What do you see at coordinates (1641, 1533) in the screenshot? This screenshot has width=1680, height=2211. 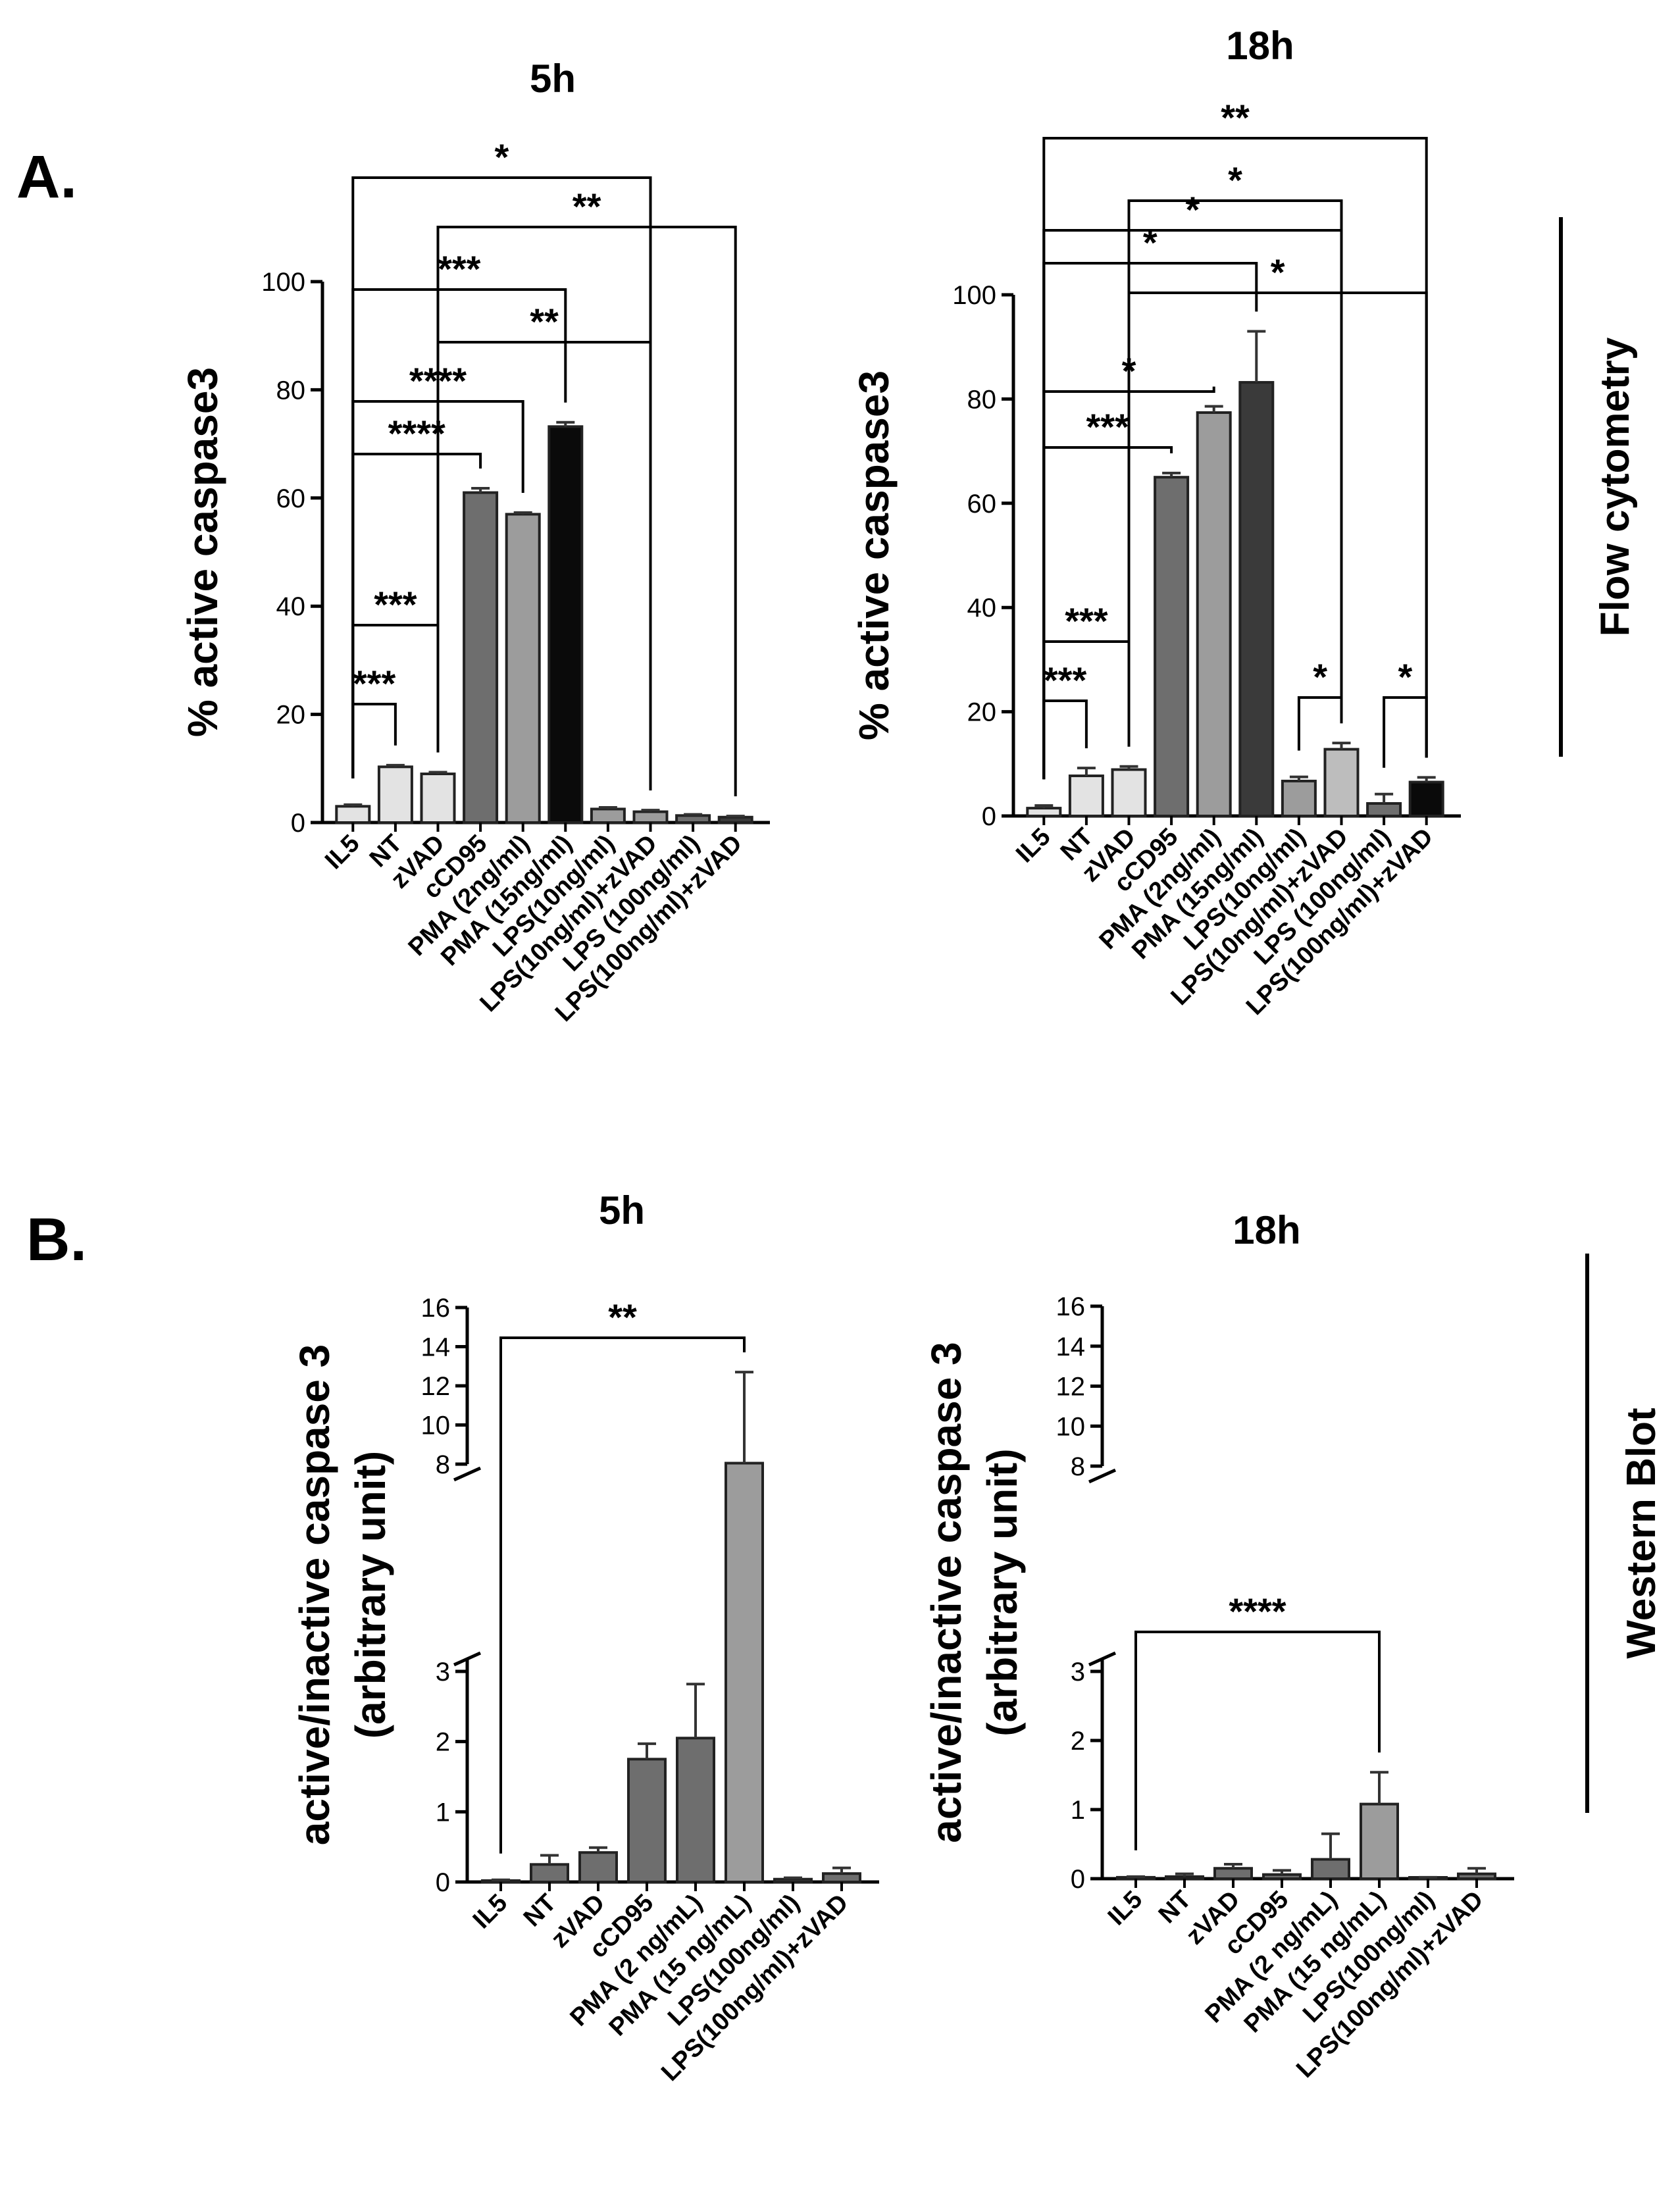 I see `western-blot-label: Western Blot` at bounding box center [1641, 1533].